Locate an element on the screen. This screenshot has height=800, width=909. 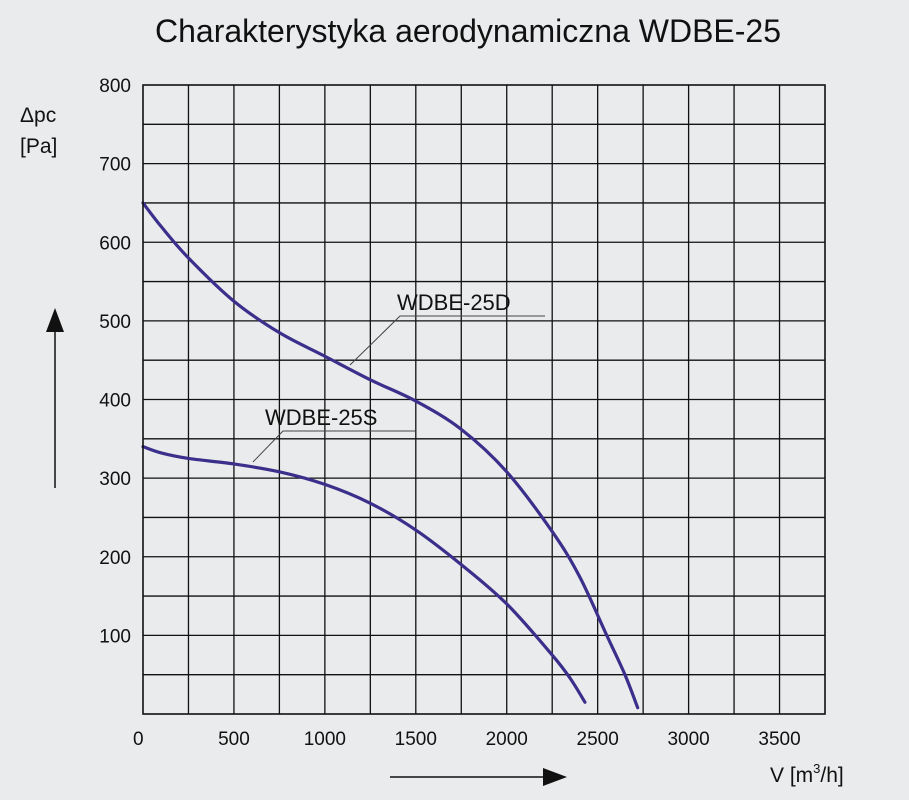
y-axis-arrow is located at coordinates (55, 398).